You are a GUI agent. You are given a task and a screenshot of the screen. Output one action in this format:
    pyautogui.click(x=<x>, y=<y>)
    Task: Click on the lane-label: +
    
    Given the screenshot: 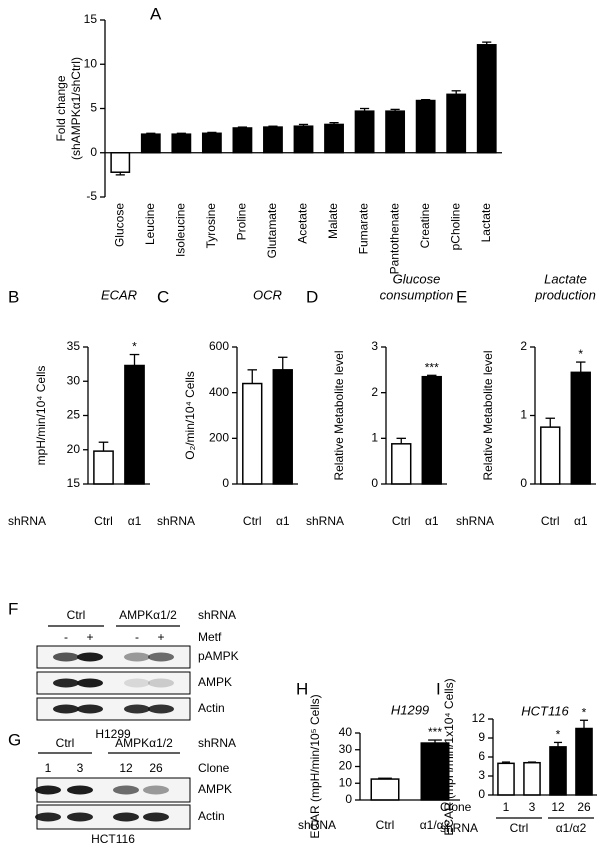 What is the action you would take?
    pyautogui.click(x=89, y=637)
    